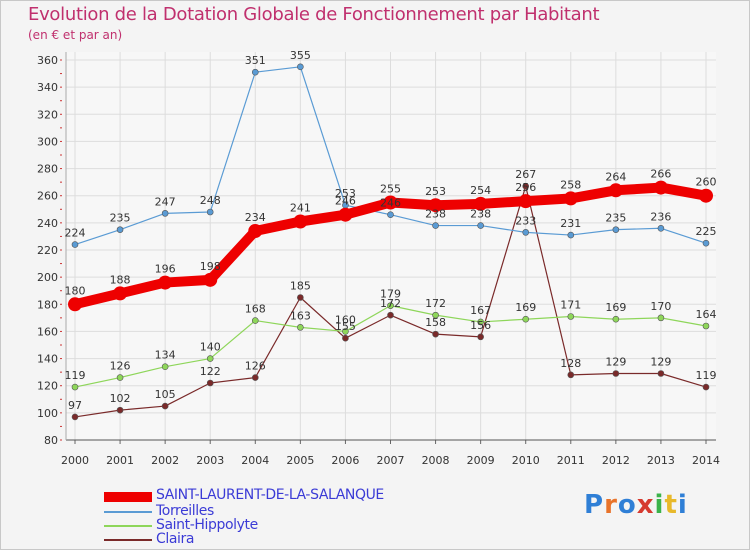 This screenshot has width=750, height=550. Describe the element at coordinates (526, 460) in the screenshot. I see `x-tick-label: 2010` at that location.